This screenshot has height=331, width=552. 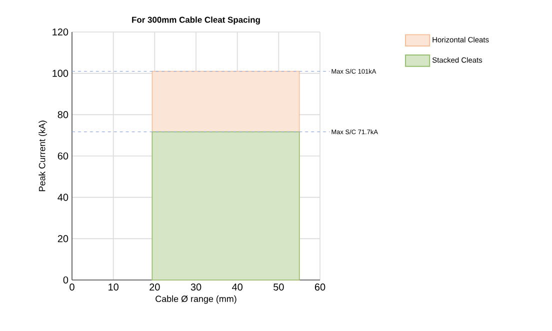 I want to click on y-tick-label: 100, so click(x=60, y=73).